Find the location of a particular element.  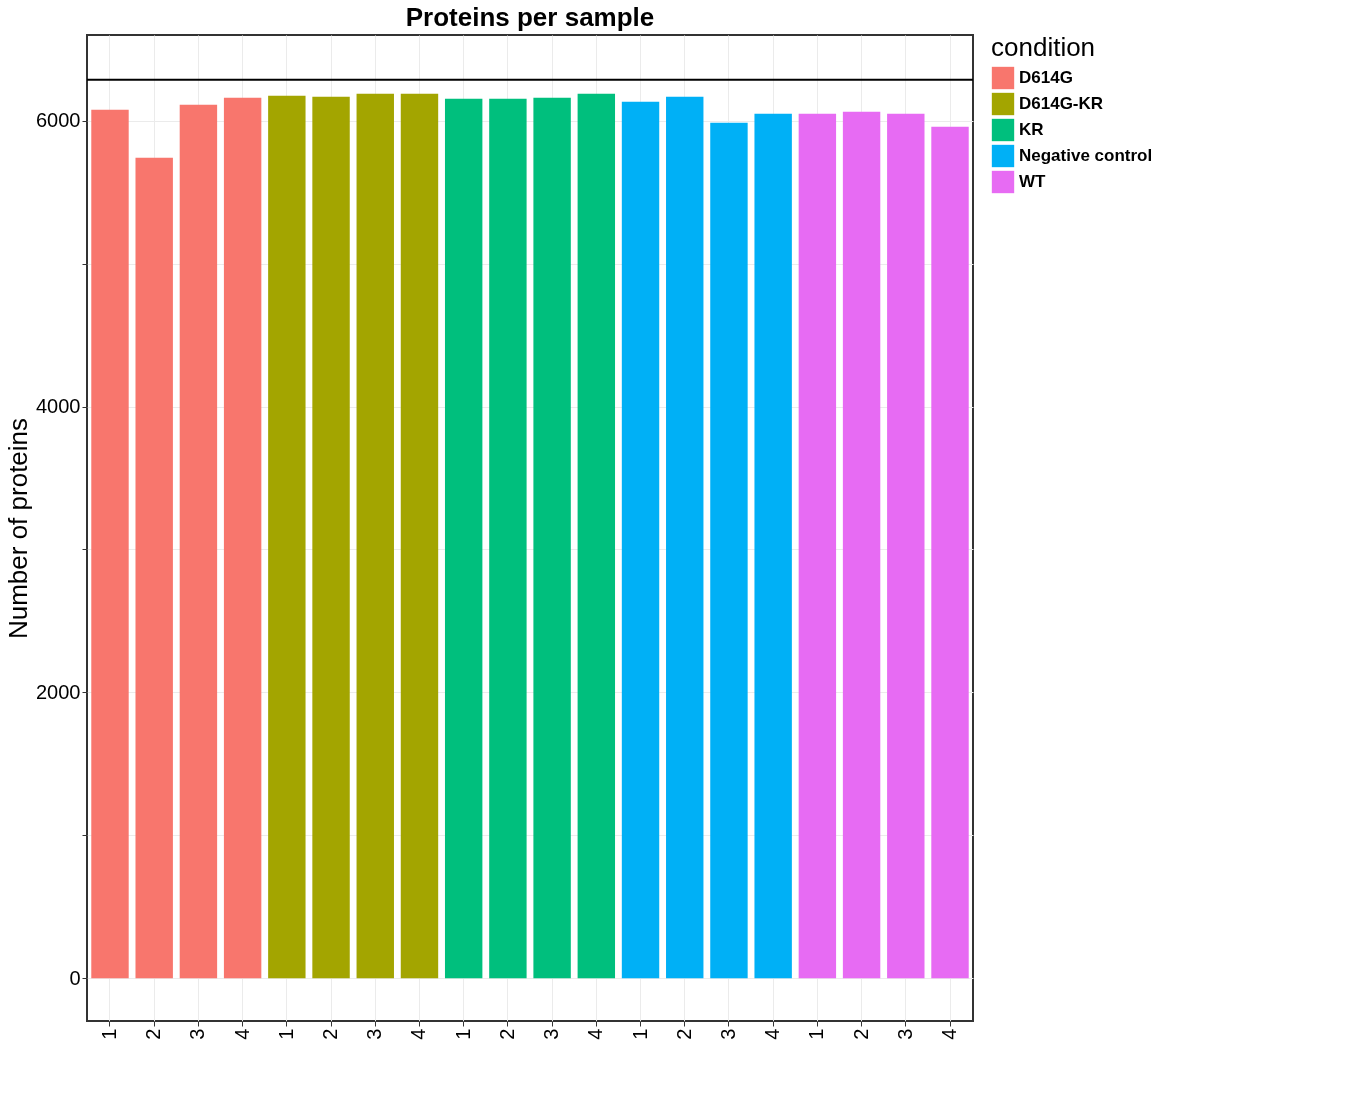

y-tick-label: 4000 is located at coordinates (58, 406).